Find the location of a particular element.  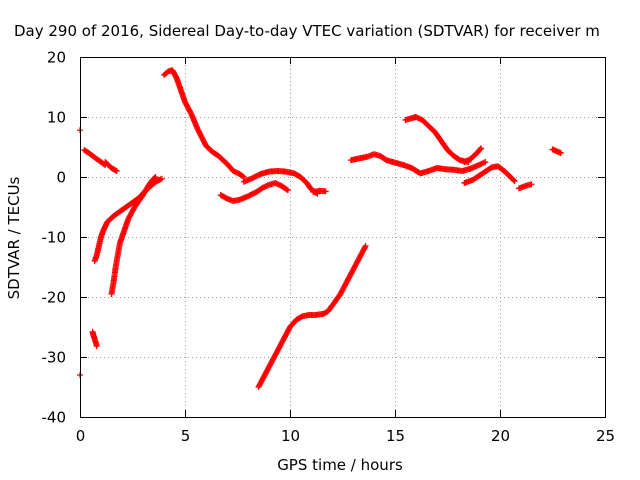

x-tick-label: 10 is located at coordinates (290, 436).